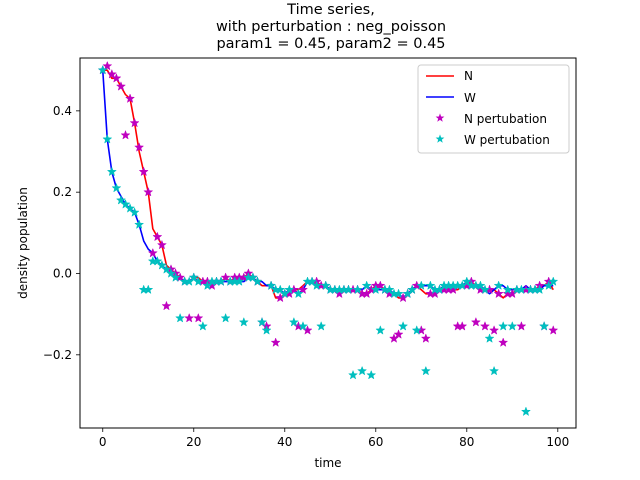  Describe the element at coordinates (103, 442) in the screenshot. I see `x-tick-label: 0` at that location.